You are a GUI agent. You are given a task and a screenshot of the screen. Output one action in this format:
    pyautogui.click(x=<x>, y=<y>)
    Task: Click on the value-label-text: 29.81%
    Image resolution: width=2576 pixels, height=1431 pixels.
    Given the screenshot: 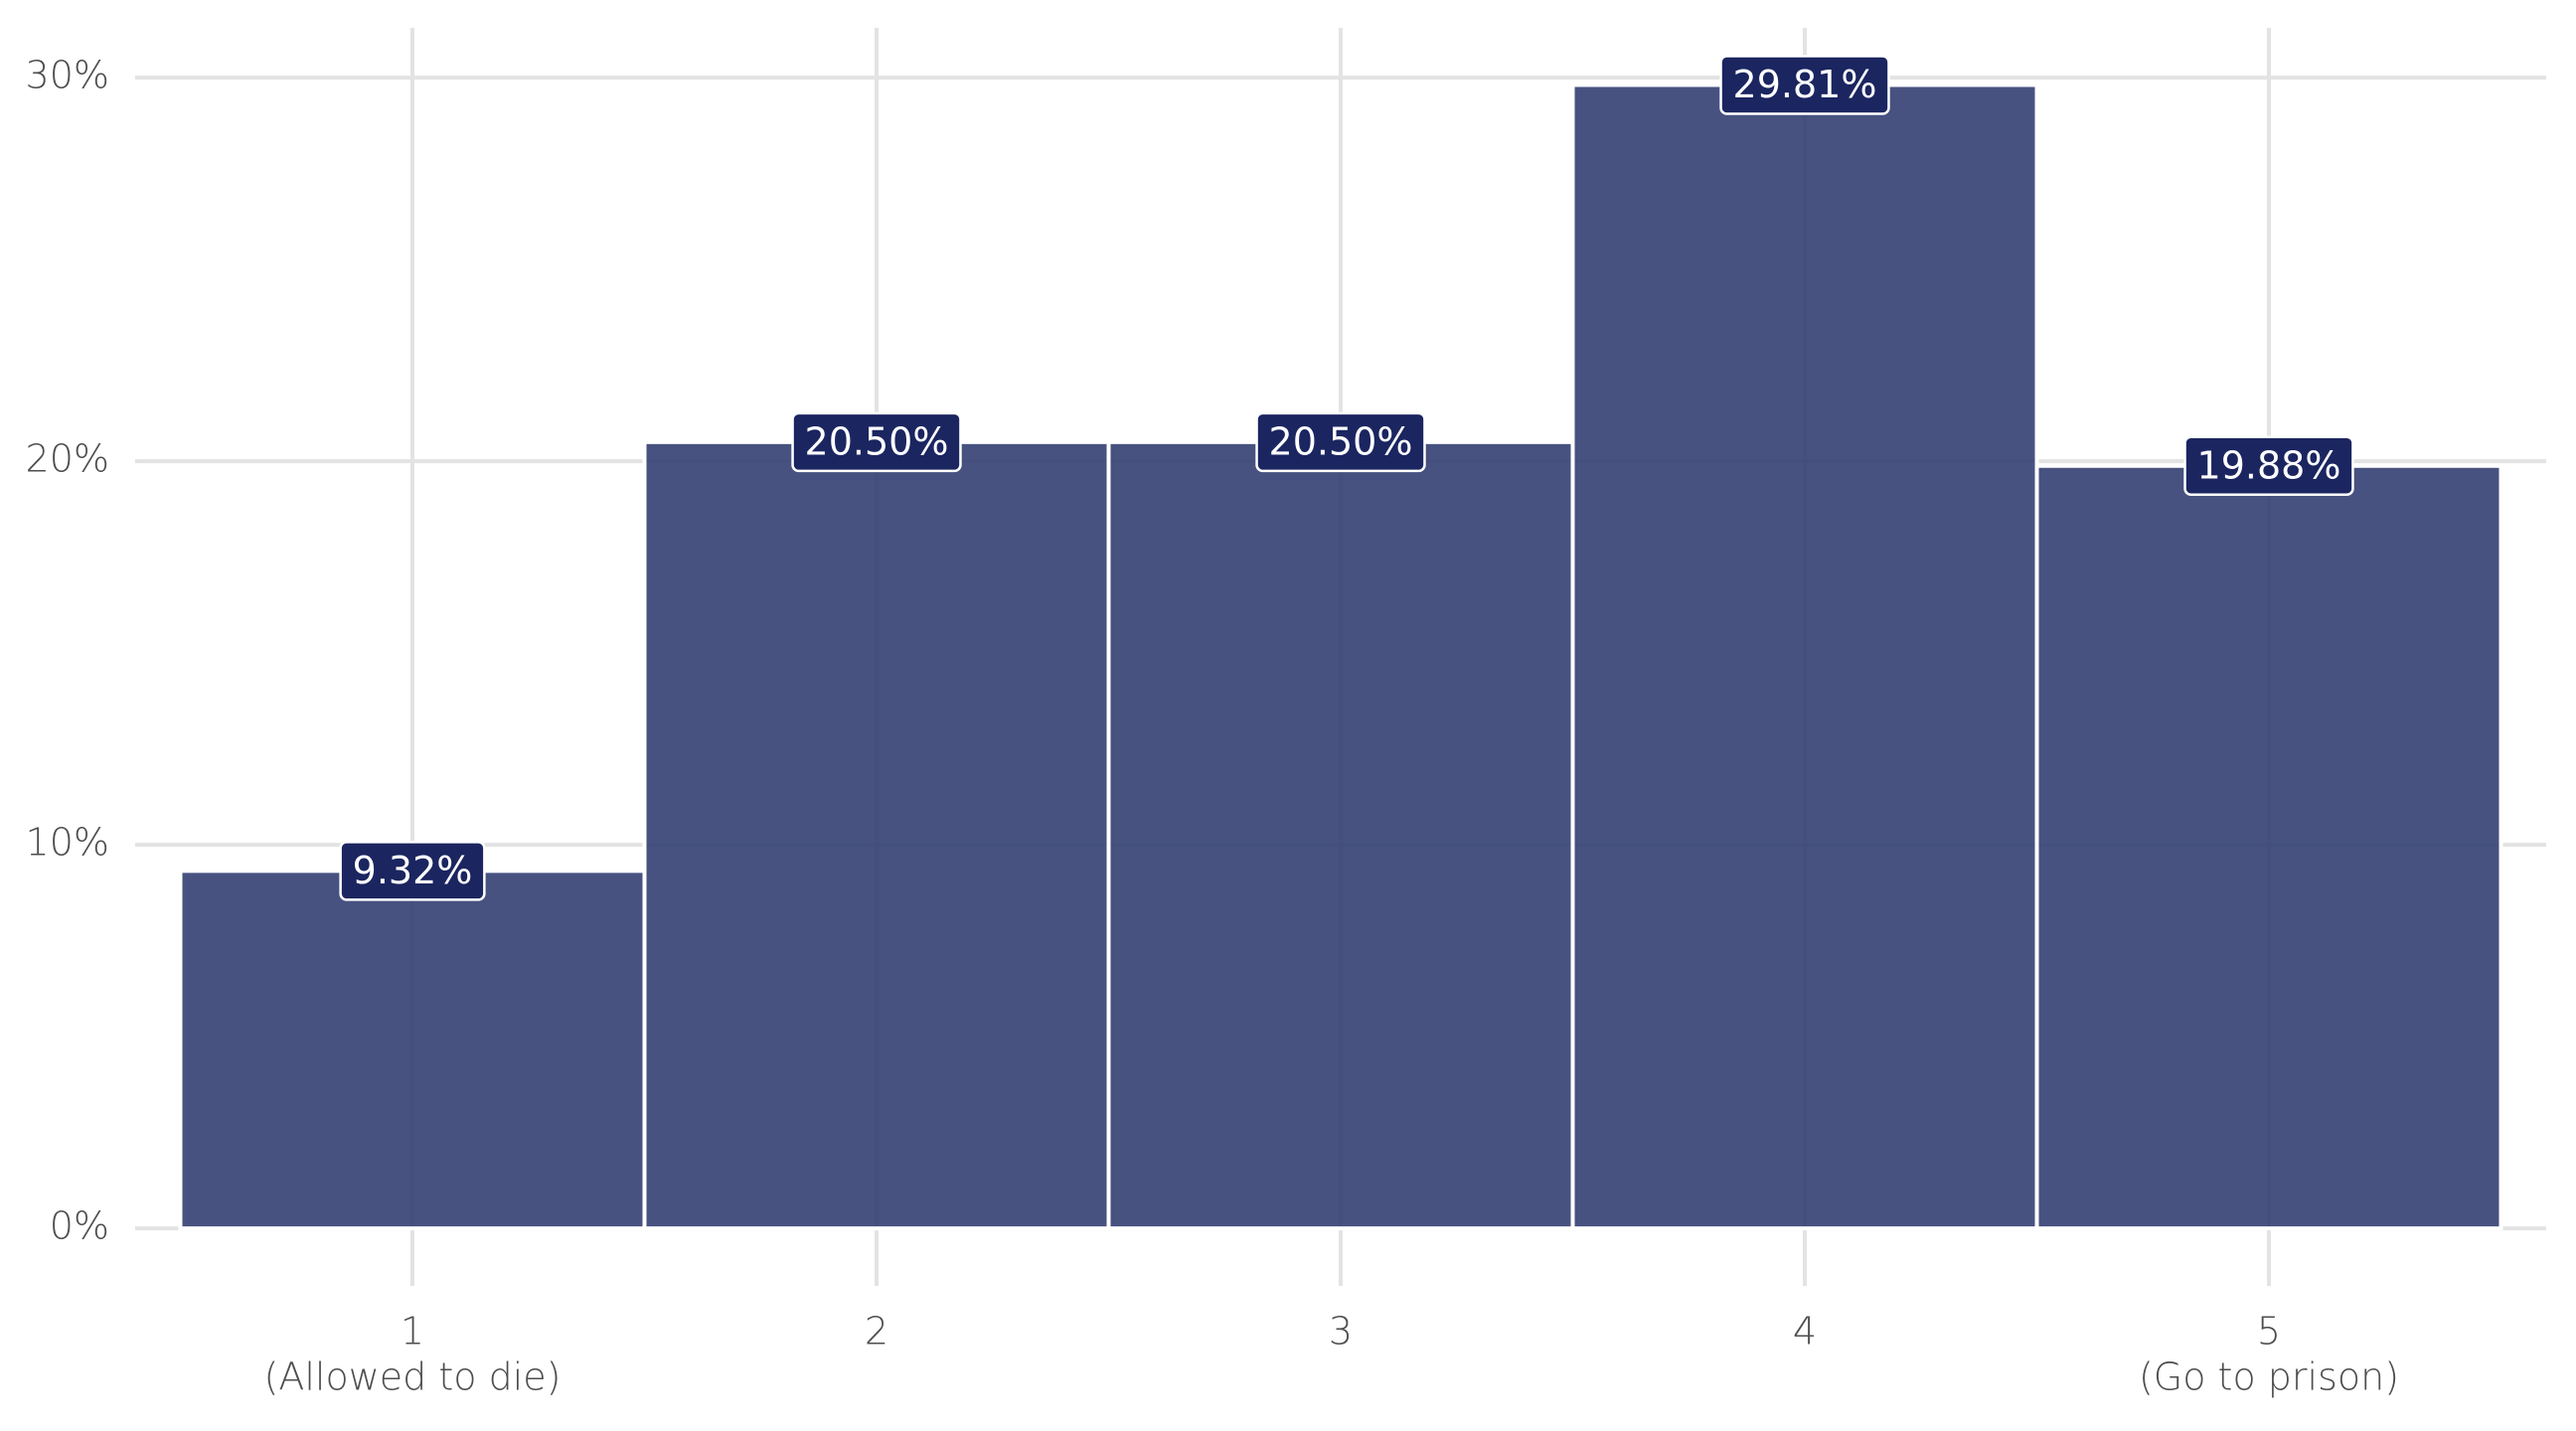 What is the action you would take?
    pyautogui.click(x=1805, y=85)
    